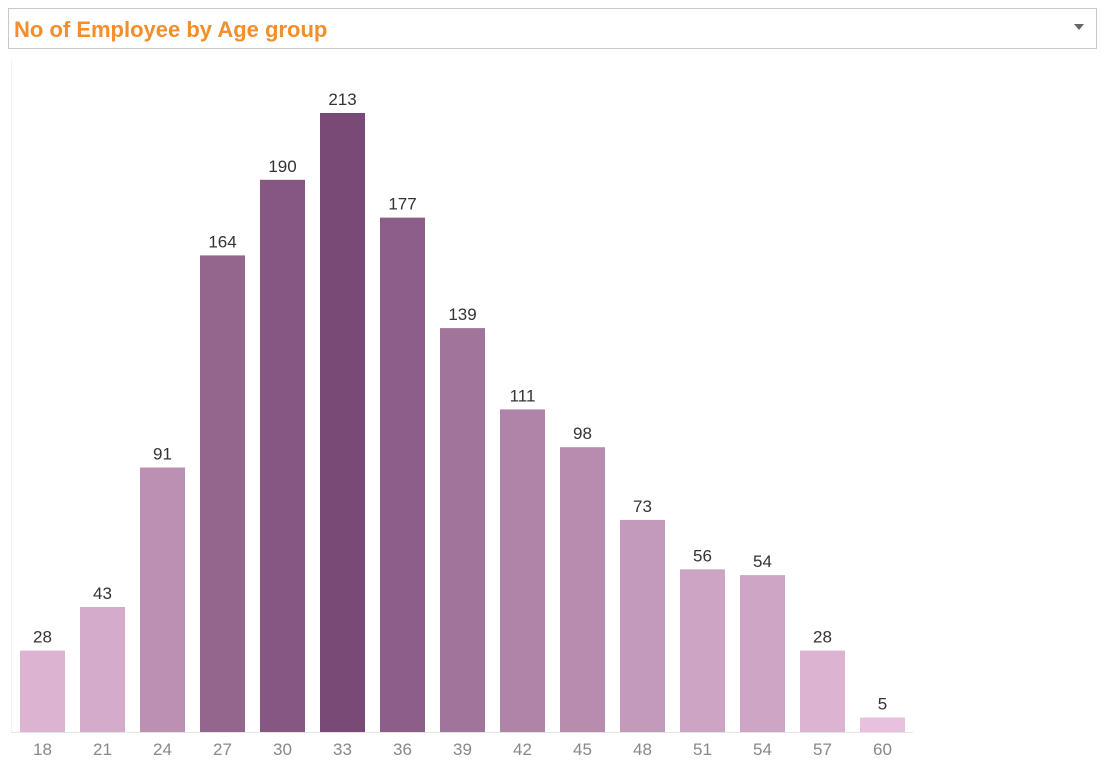  What do you see at coordinates (762, 749) in the screenshot?
I see `x-tick-label-54: 54` at bounding box center [762, 749].